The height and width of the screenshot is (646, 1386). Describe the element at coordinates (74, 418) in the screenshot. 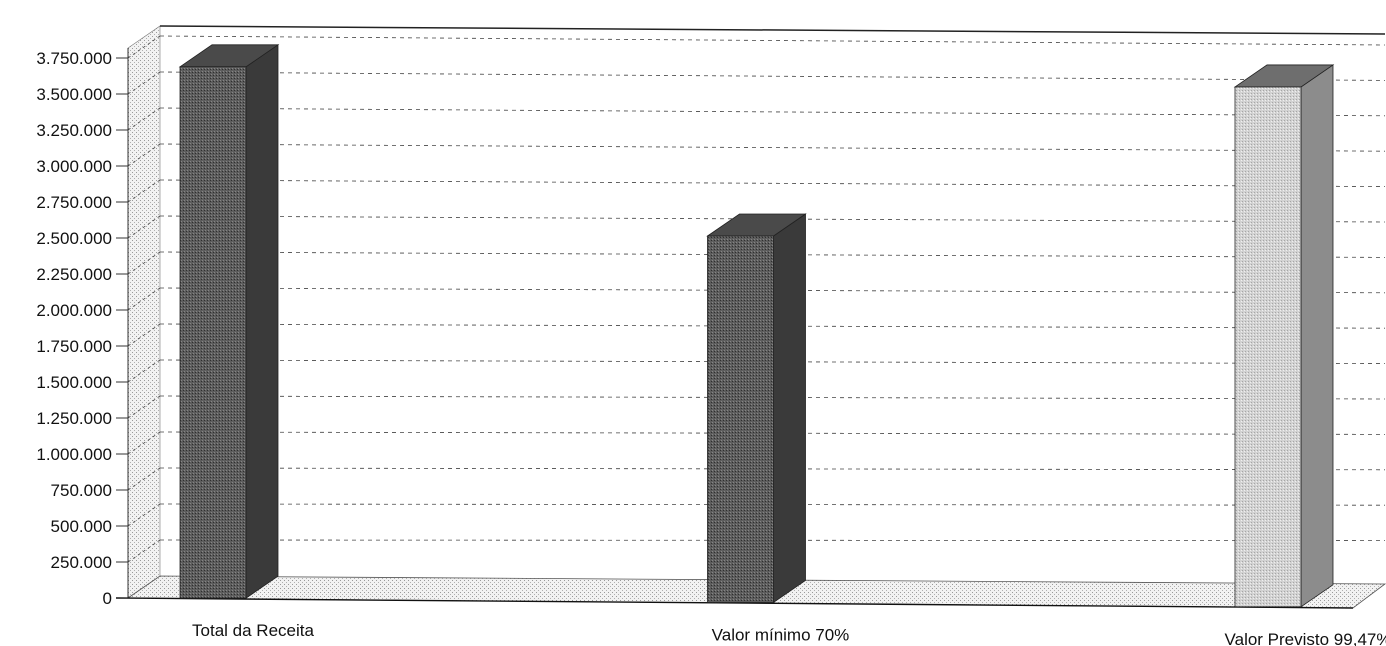

I see `y-tick-label: 1.250.000` at that location.